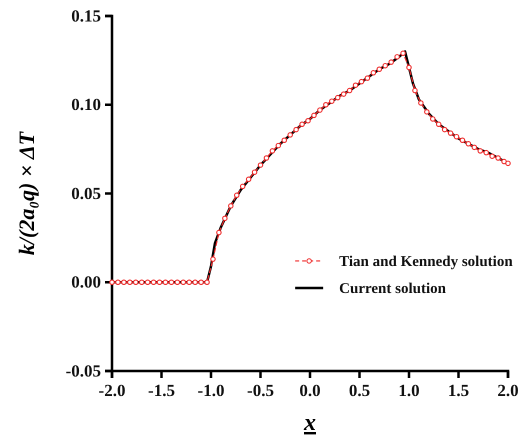 The image size is (525, 440). Describe the element at coordinates (112, 390) in the screenshot. I see `x-tick-label: -2.0` at that location.